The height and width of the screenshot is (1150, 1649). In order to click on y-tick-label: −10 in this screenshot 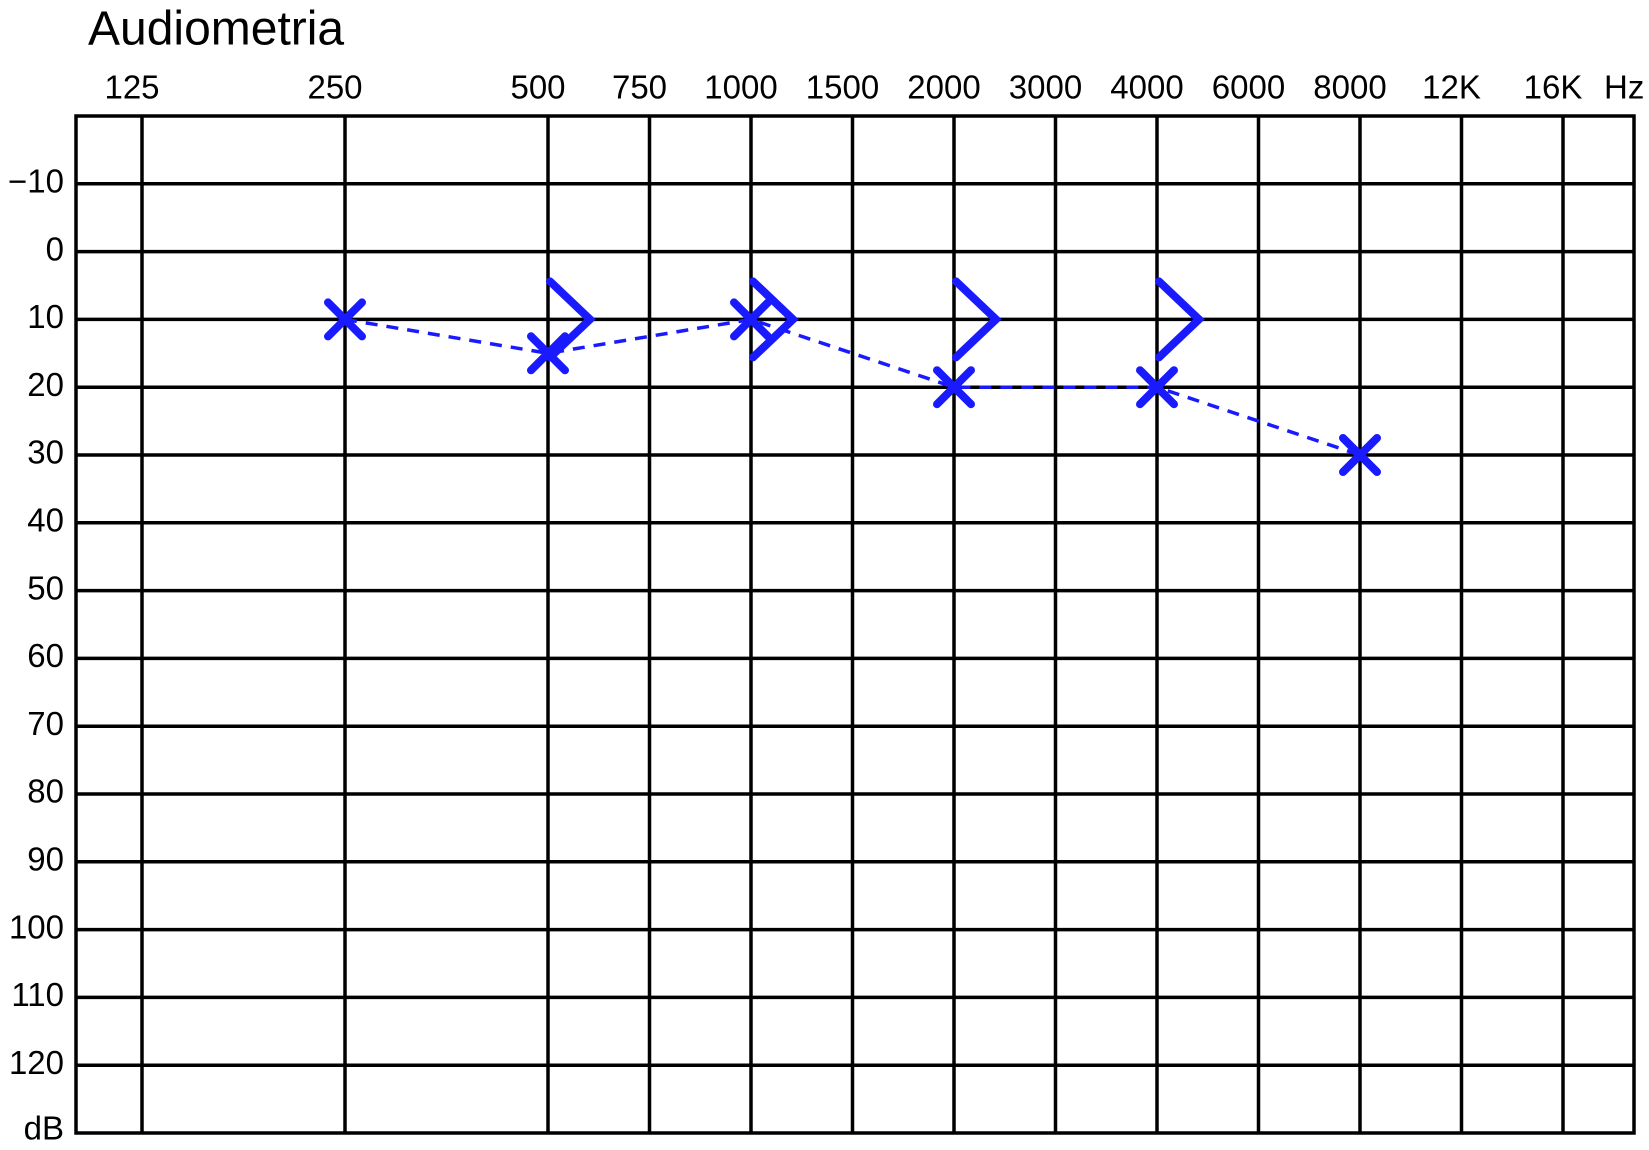, I will do `click(36, 181)`.